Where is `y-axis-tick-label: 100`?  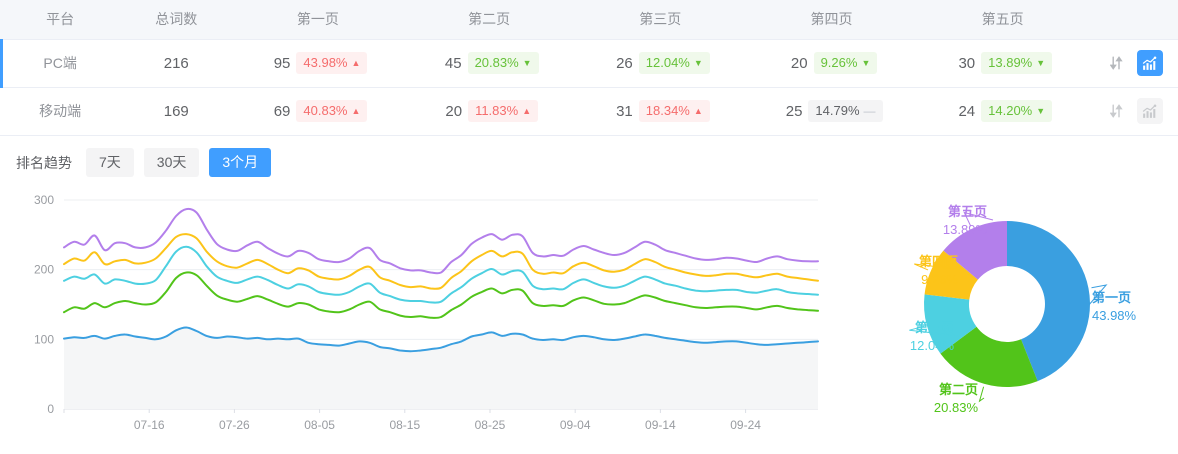 y-axis-tick-label: 100 is located at coordinates (44, 339).